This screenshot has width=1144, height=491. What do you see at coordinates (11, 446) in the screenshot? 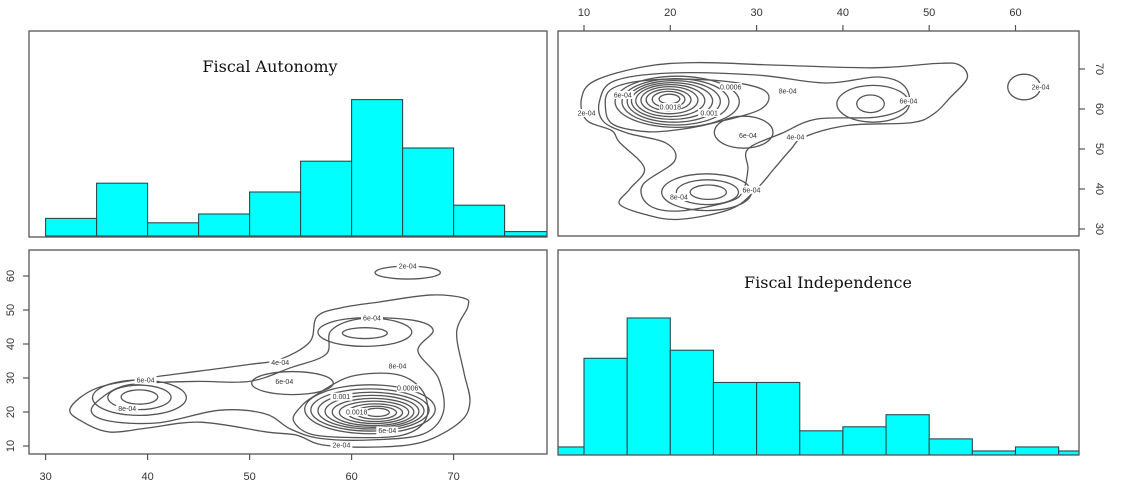
I see `y-tick-label: 10` at bounding box center [11, 446].